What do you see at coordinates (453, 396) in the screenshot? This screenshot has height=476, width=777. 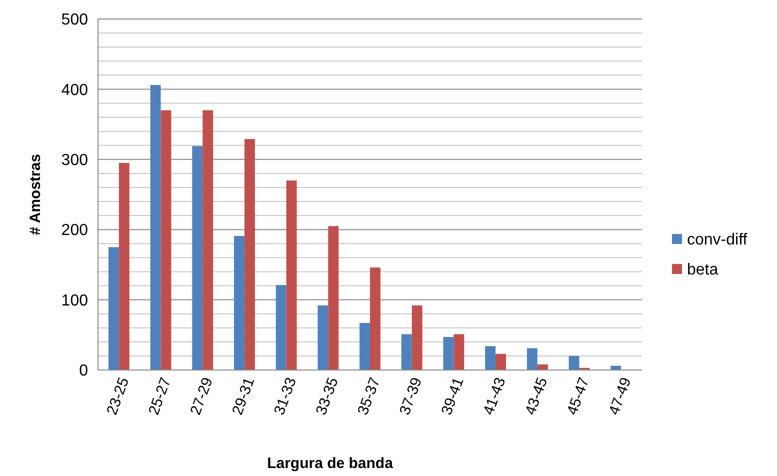 I see `x-tick-label: 39-41` at bounding box center [453, 396].